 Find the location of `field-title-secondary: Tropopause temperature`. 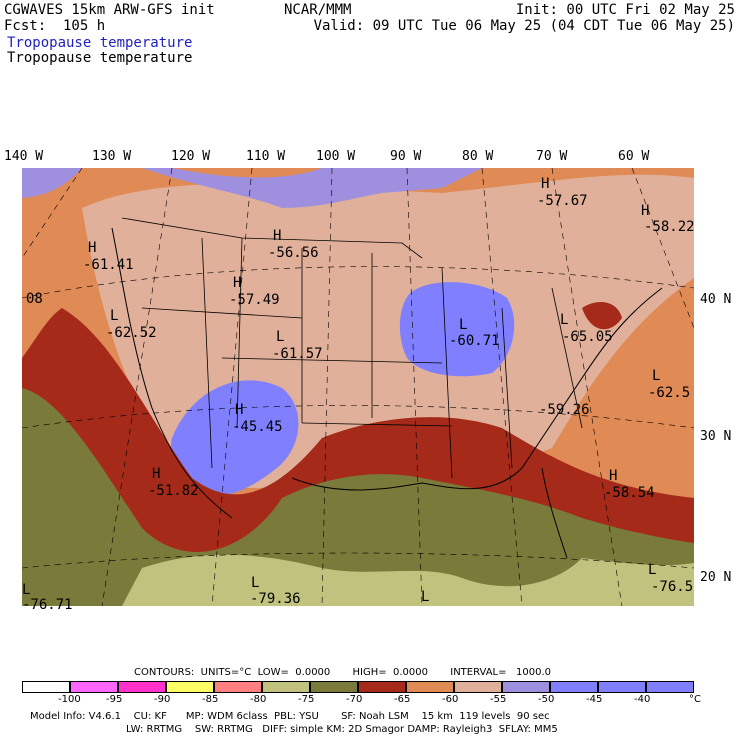

field-title-secondary: Tropopause temperature is located at coordinates (100, 58).